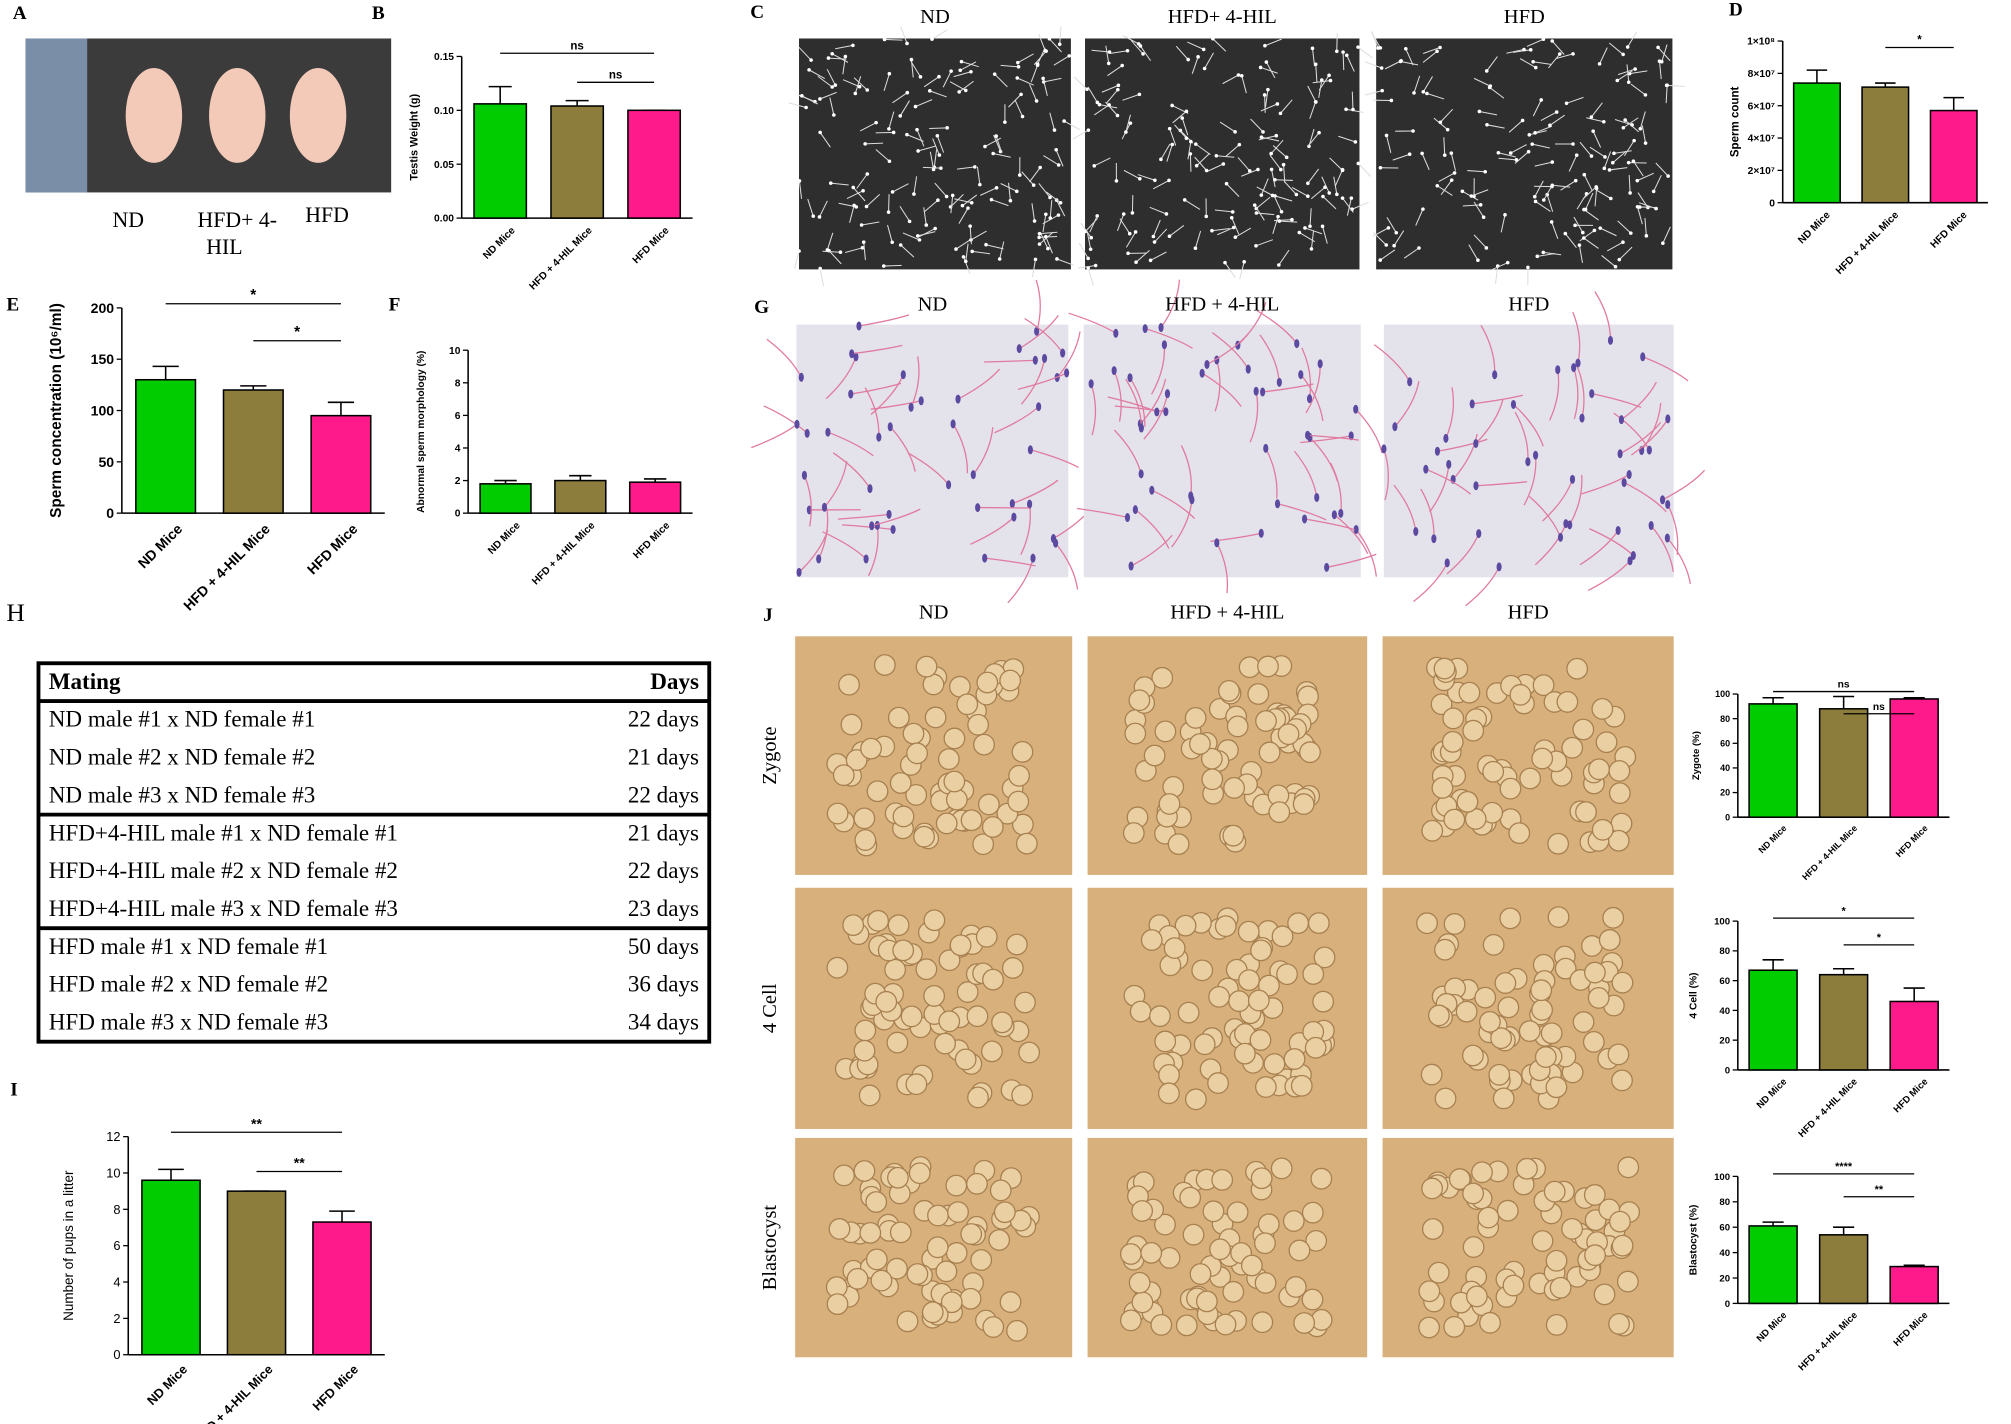 Image resolution: width=2011 pixels, height=1424 pixels. I want to click on y-axis-label: Abnormal sperm morphology (%), so click(421, 432).